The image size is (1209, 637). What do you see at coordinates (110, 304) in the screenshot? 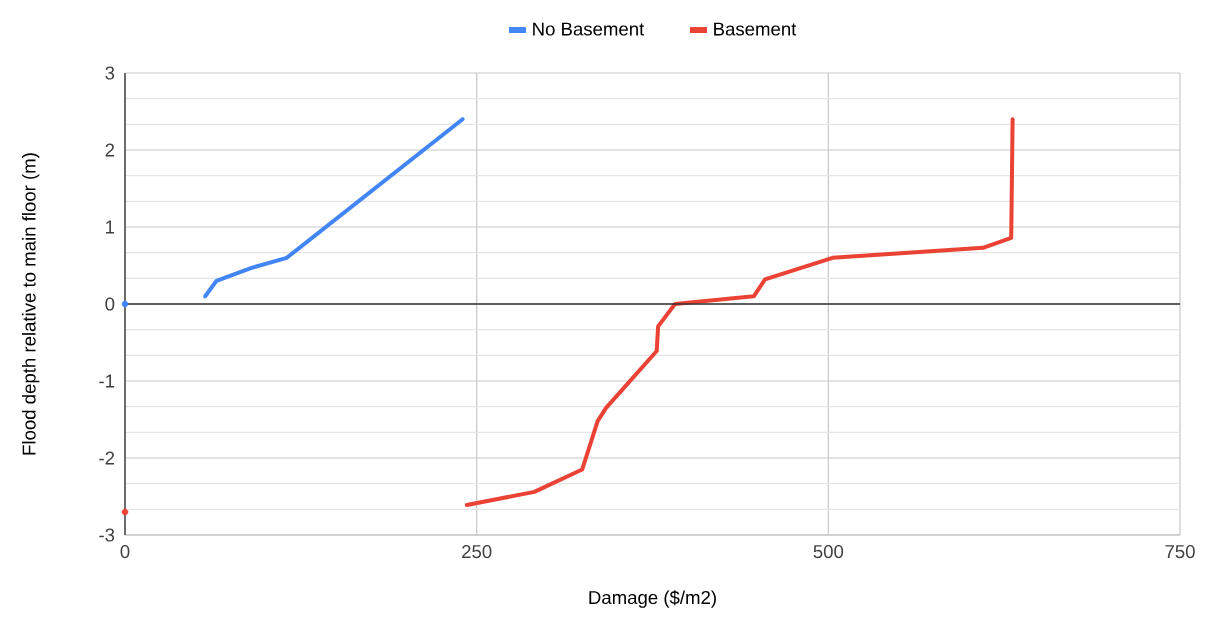
I see `y-tick-label: 0` at bounding box center [110, 304].